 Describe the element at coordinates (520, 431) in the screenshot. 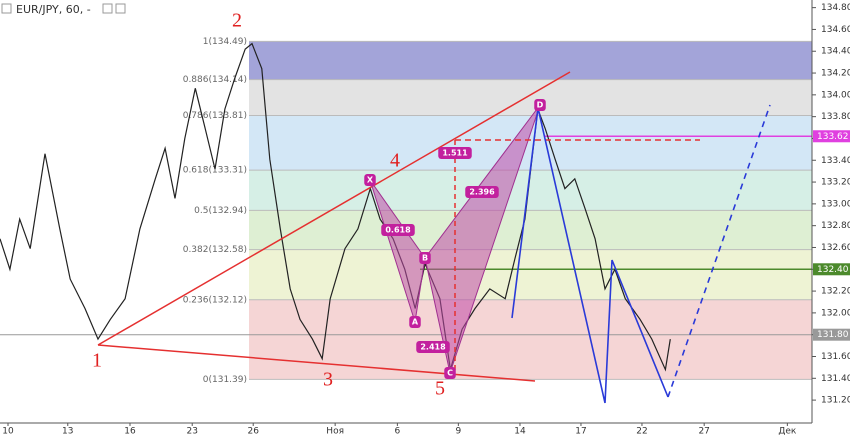

I see `x-tick-label: 14` at that location.